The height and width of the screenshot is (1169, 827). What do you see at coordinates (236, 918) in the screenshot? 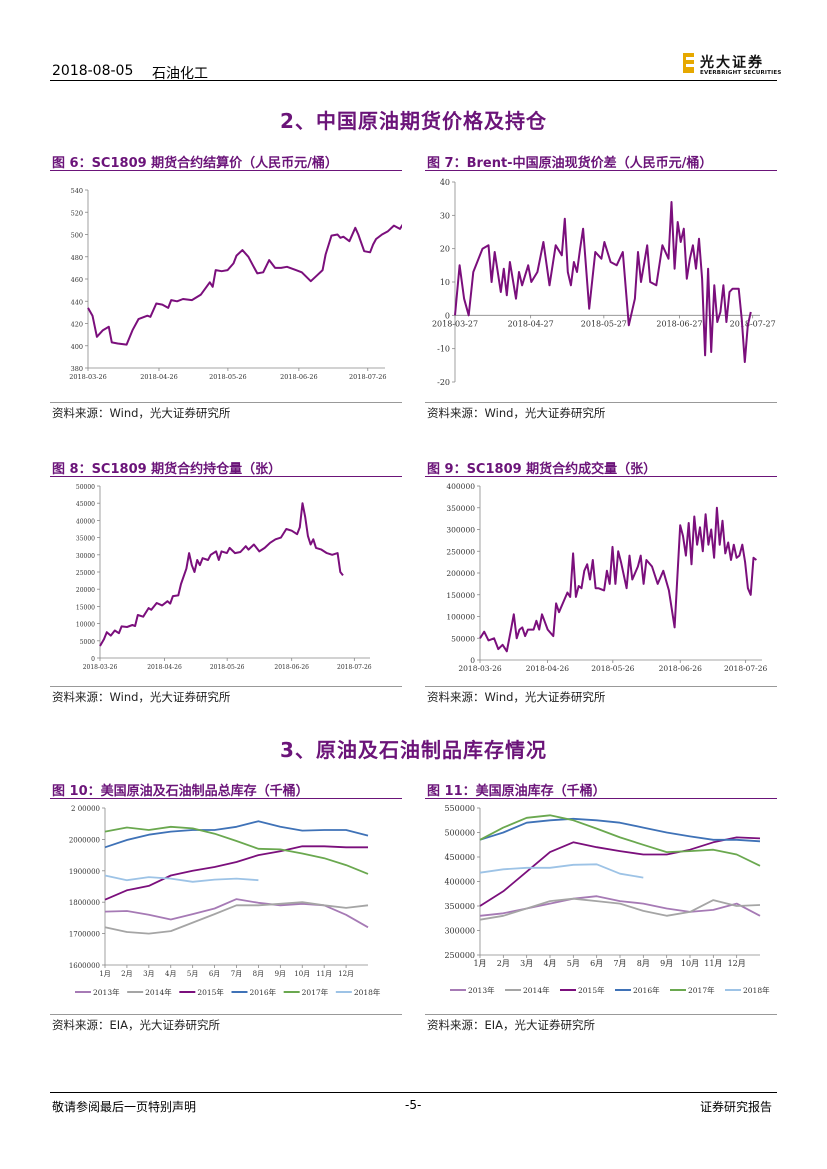
I see `series-line-2014年` at bounding box center [236, 918].